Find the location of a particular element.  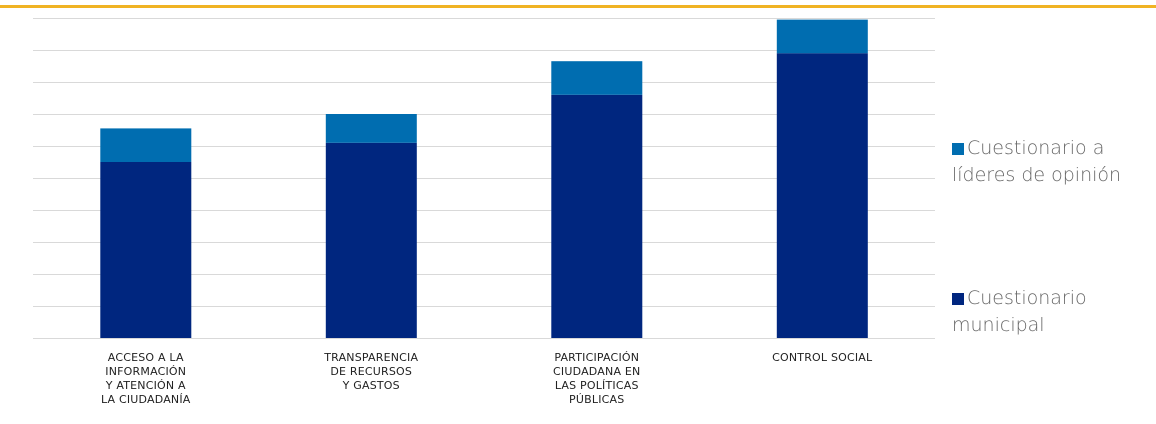

category-label-4: CONTROL SOCIAL is located at coordinates (822, 357).